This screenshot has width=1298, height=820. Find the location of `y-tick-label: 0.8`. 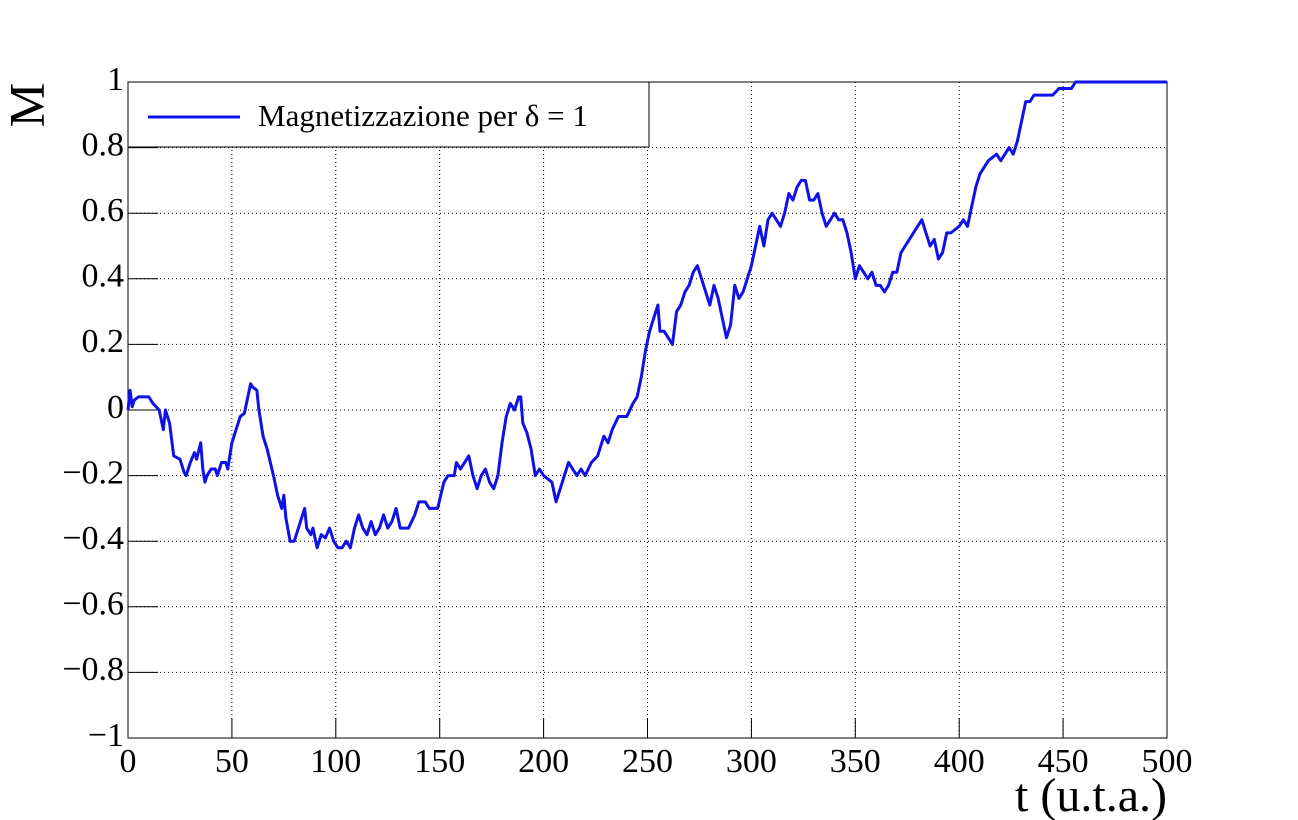

y-tick-label: 0.8 is located at coordinates (103, 144).